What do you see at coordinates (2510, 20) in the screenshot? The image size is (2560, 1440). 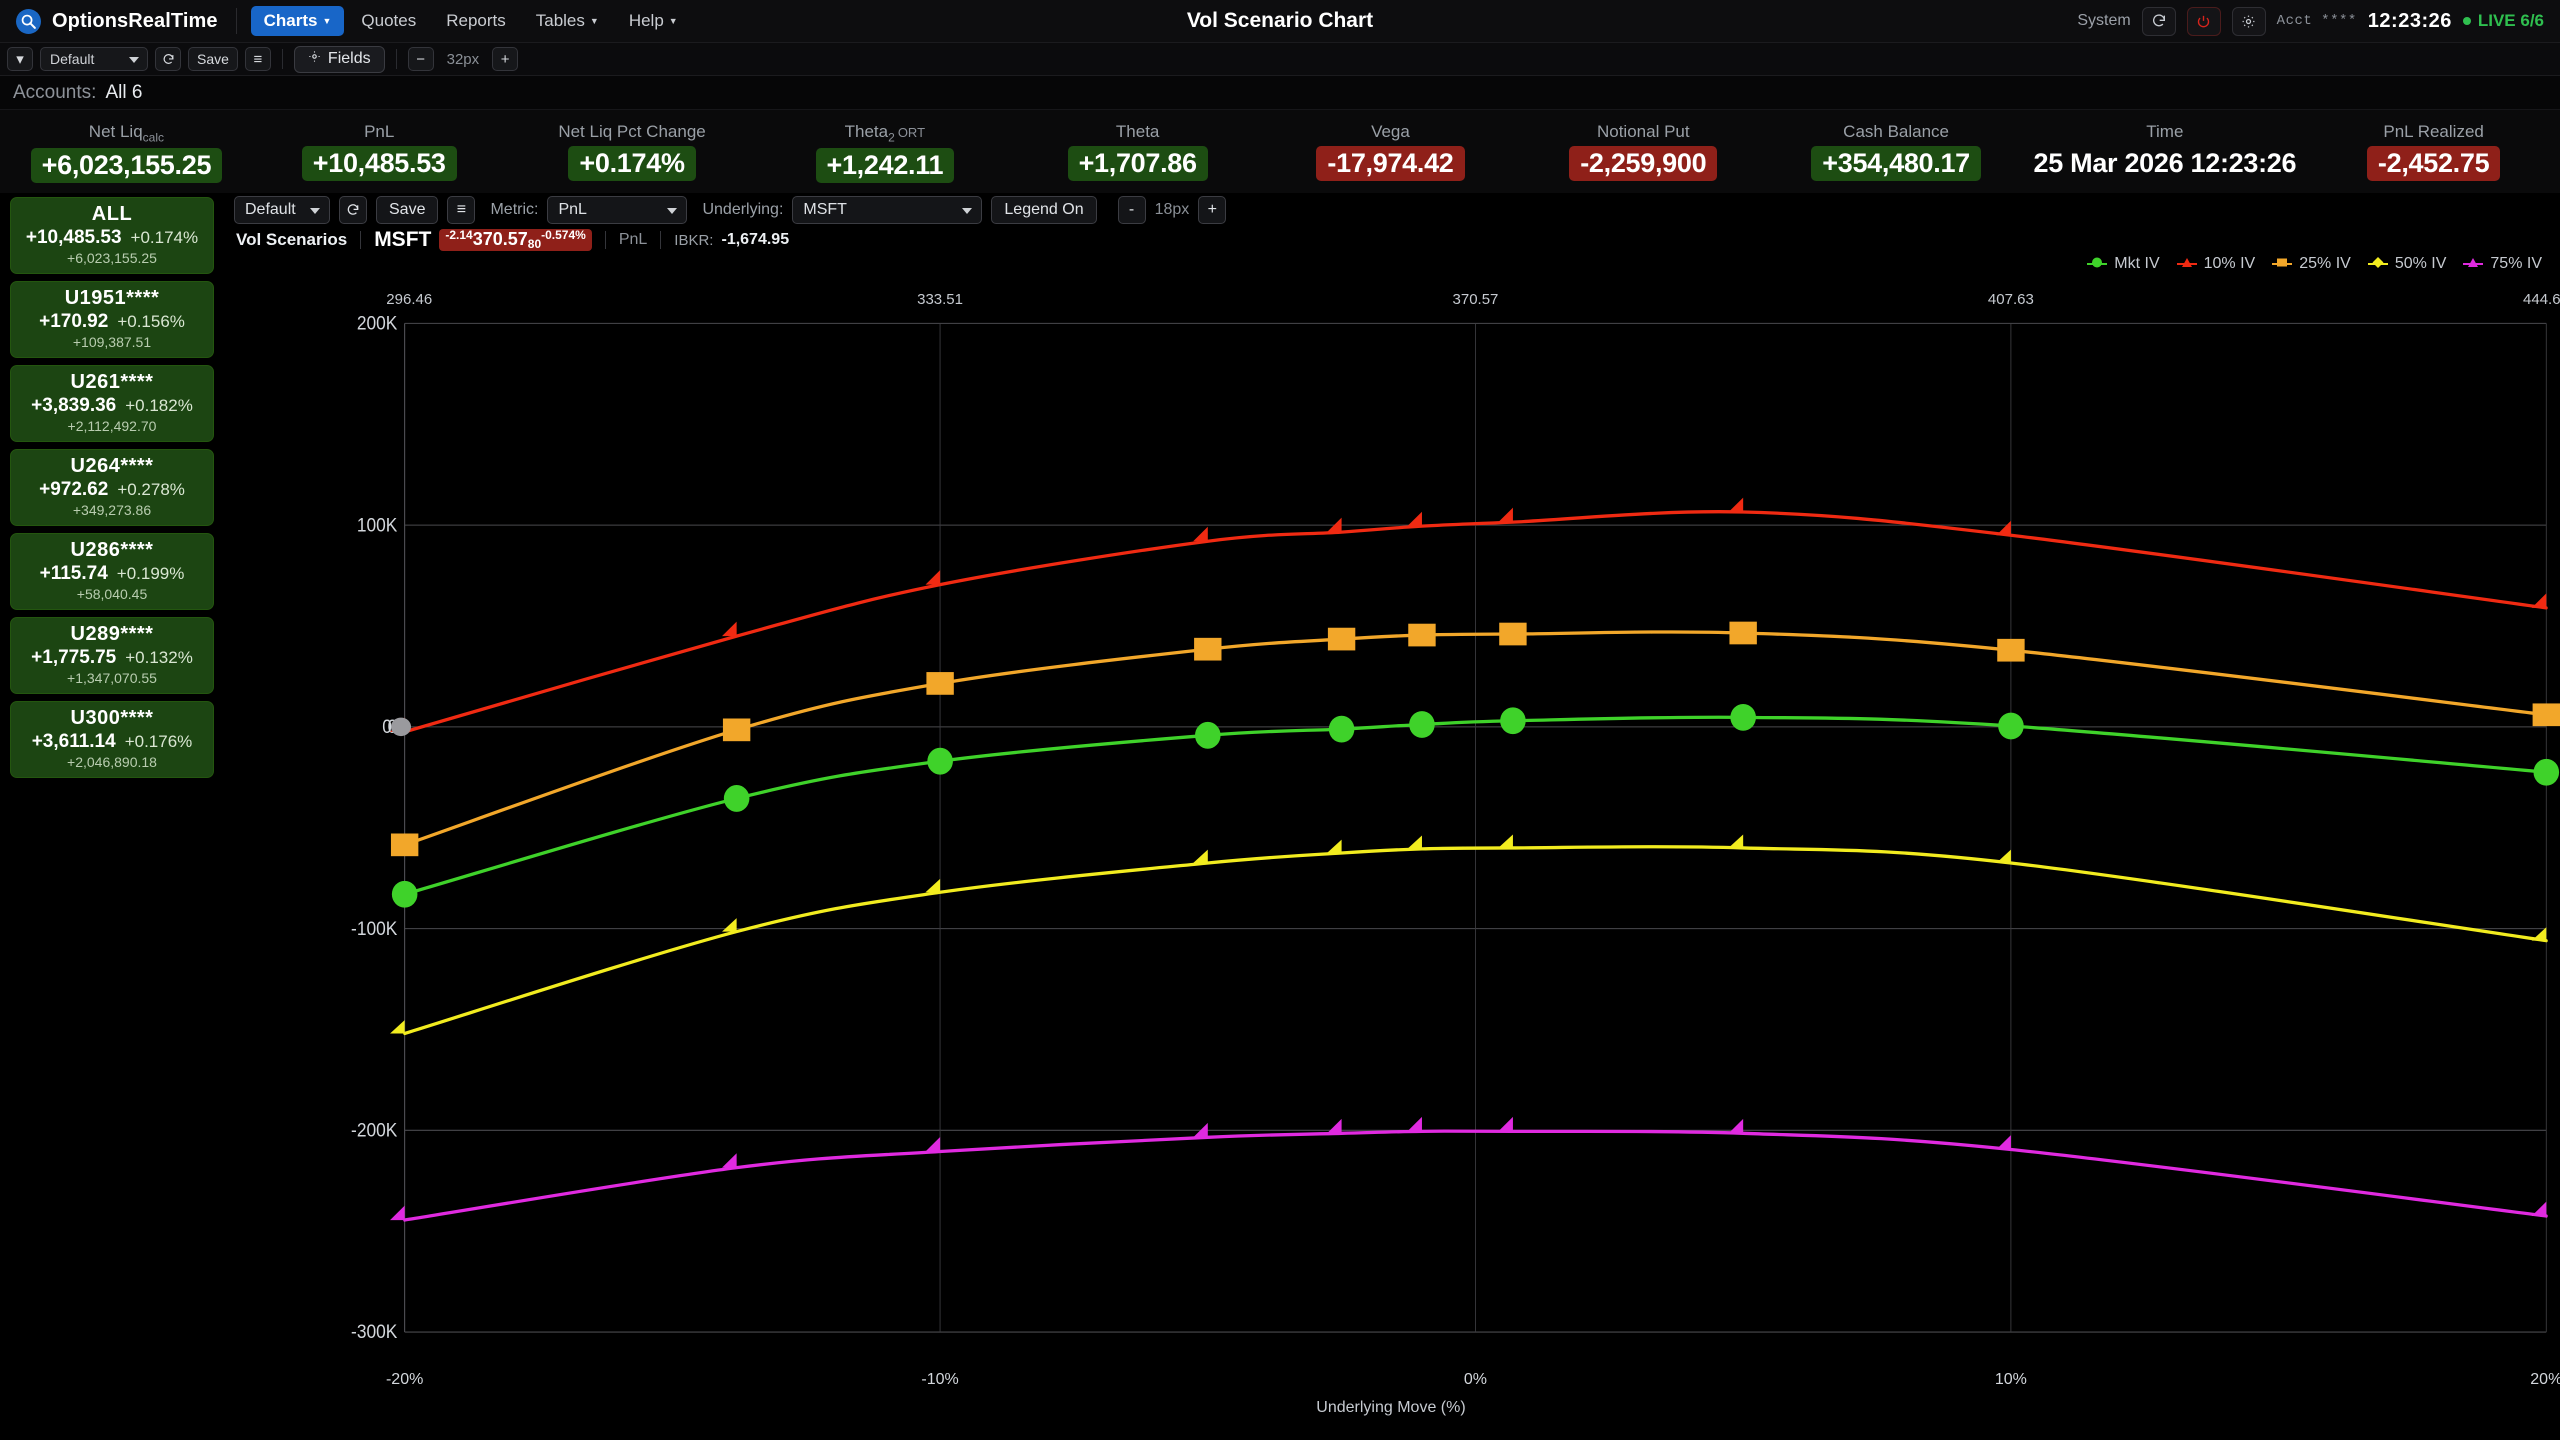 I see `live-label: LIVE 6/6` at bounding box center [2510, 20].